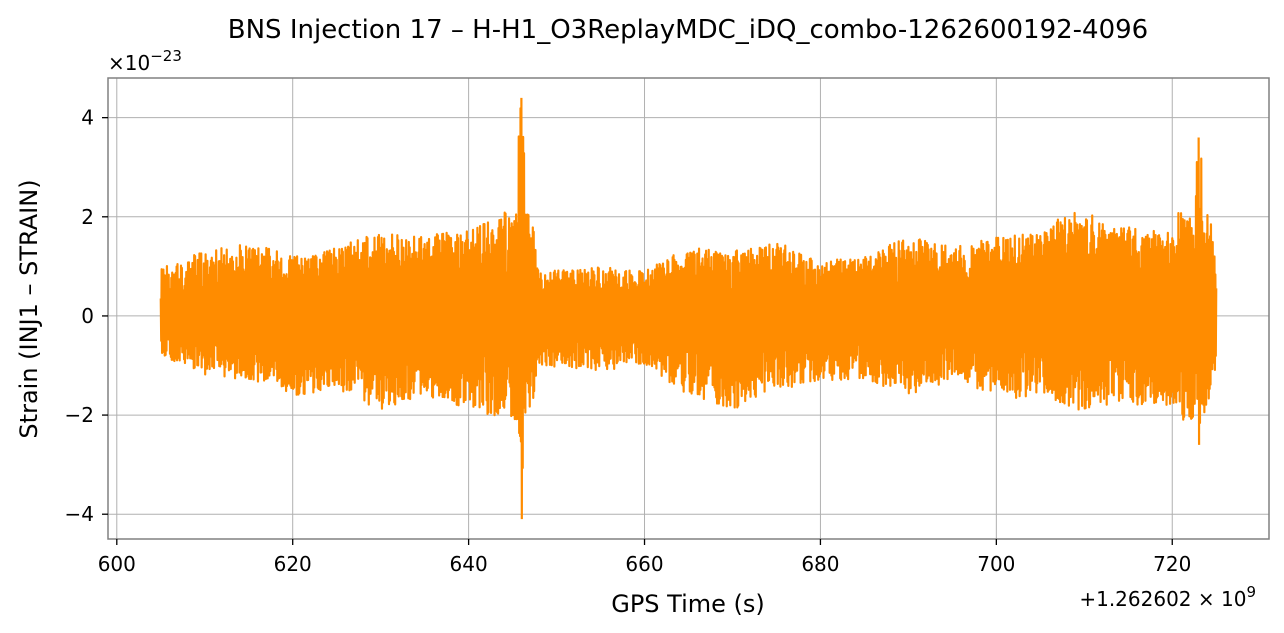  Describe the element at coordinates (688, 604) in the screenshot. I see `x-axis-label: GPS Time (s)` at that location.